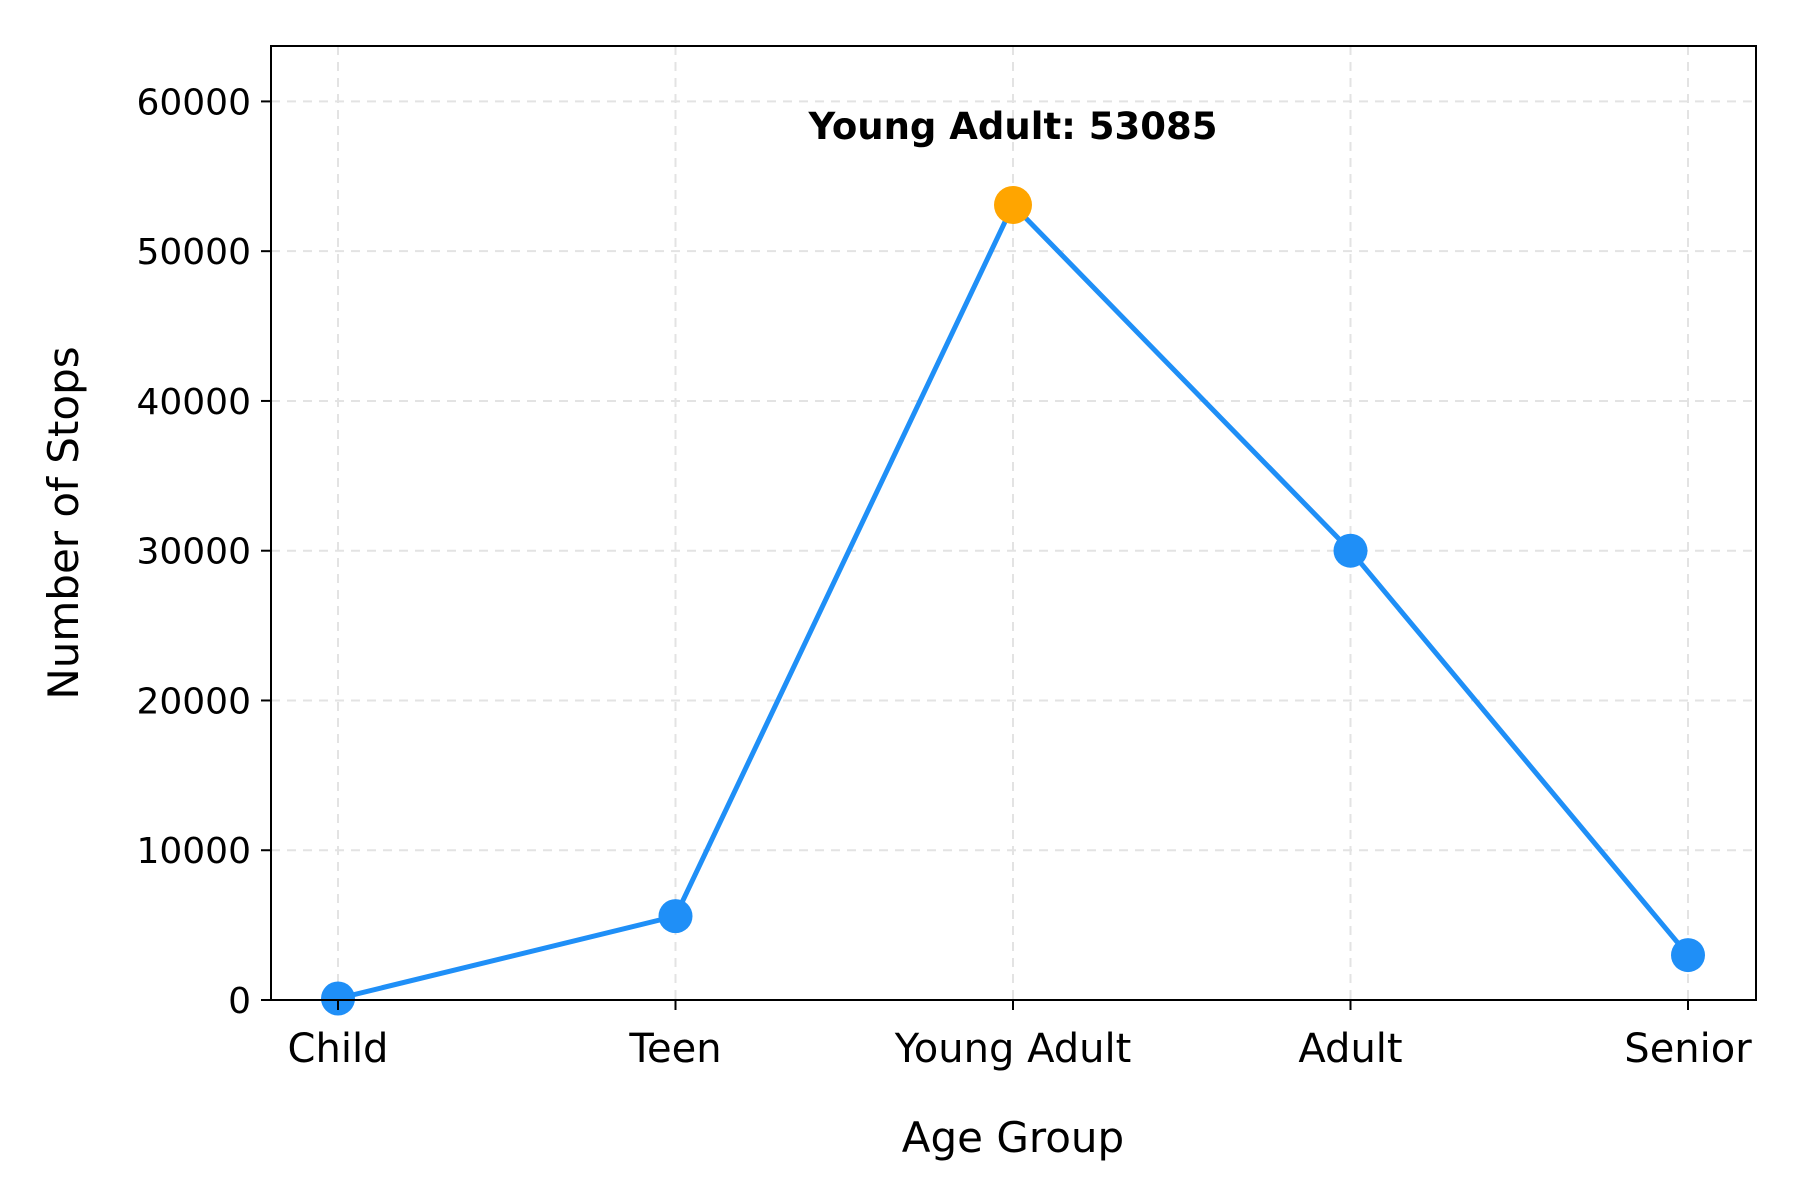  What do you see at coordinates (193, 102) in the screenshot?
I see `y-tick-label: 60000` at bounding box center [193, 102].